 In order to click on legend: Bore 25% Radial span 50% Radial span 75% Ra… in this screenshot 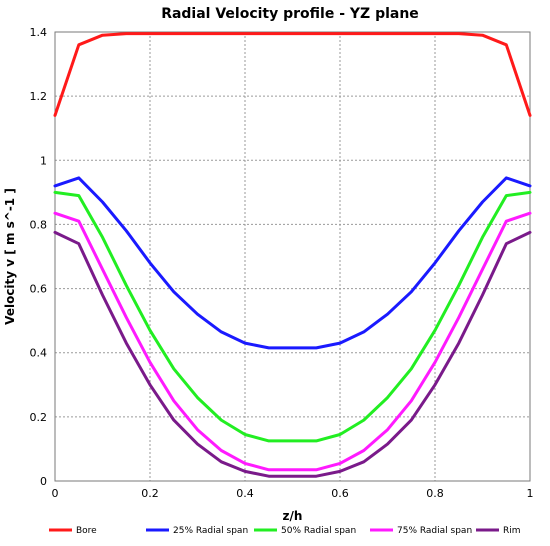, I will do `click(285, 531)`.